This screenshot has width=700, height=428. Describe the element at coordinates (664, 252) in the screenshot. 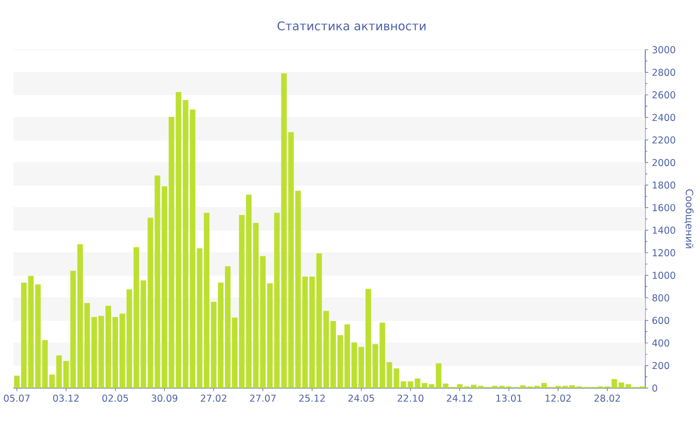

I see `y-tick-label: 1200` at that location.